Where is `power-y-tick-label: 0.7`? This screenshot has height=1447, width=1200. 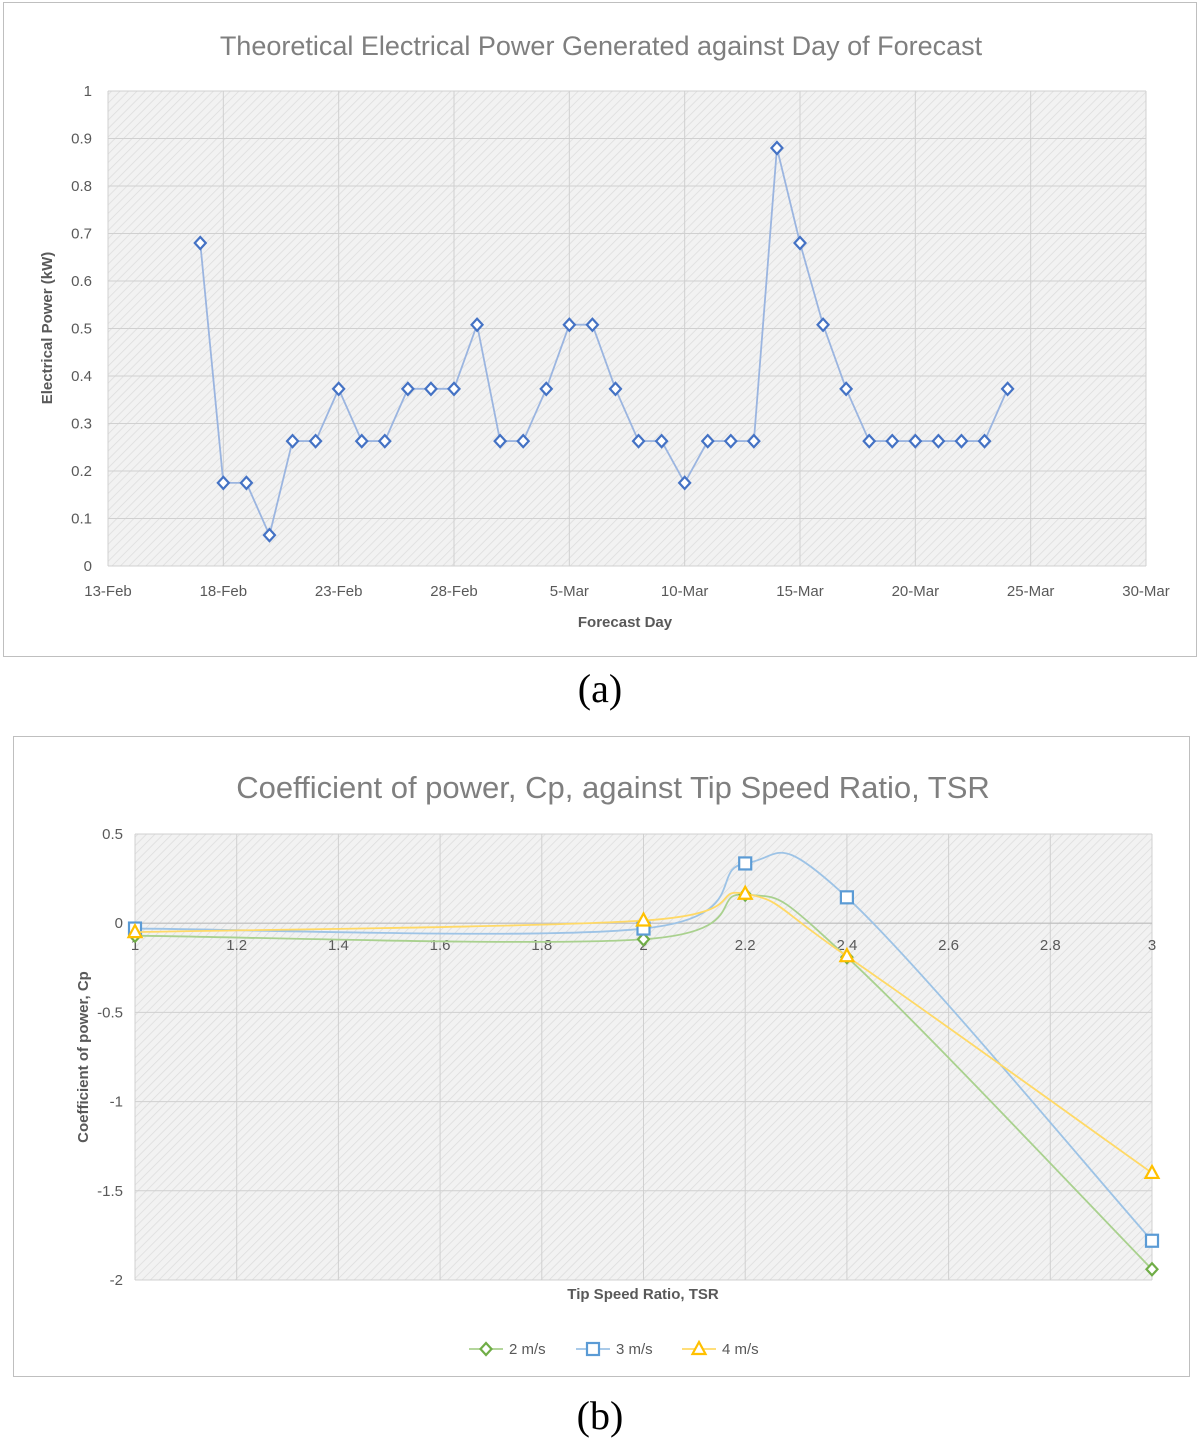
power-y-tick-label: 0.7 is located at coordinates (81, 234).